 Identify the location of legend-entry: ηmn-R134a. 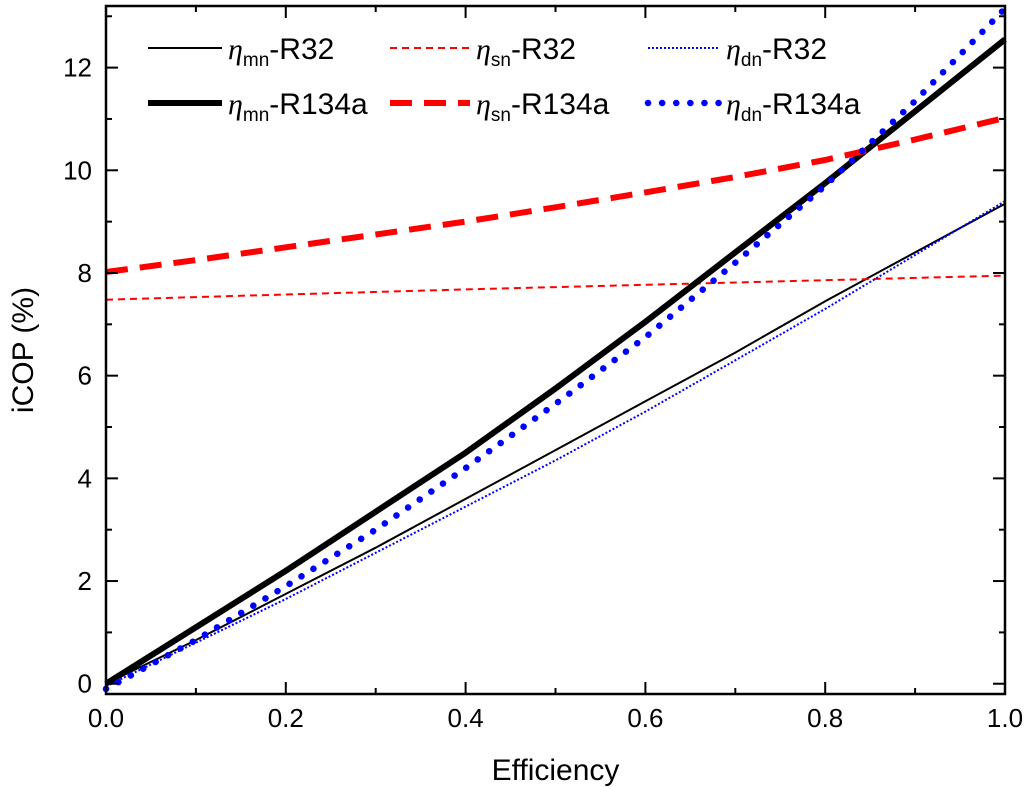
(258, 107).